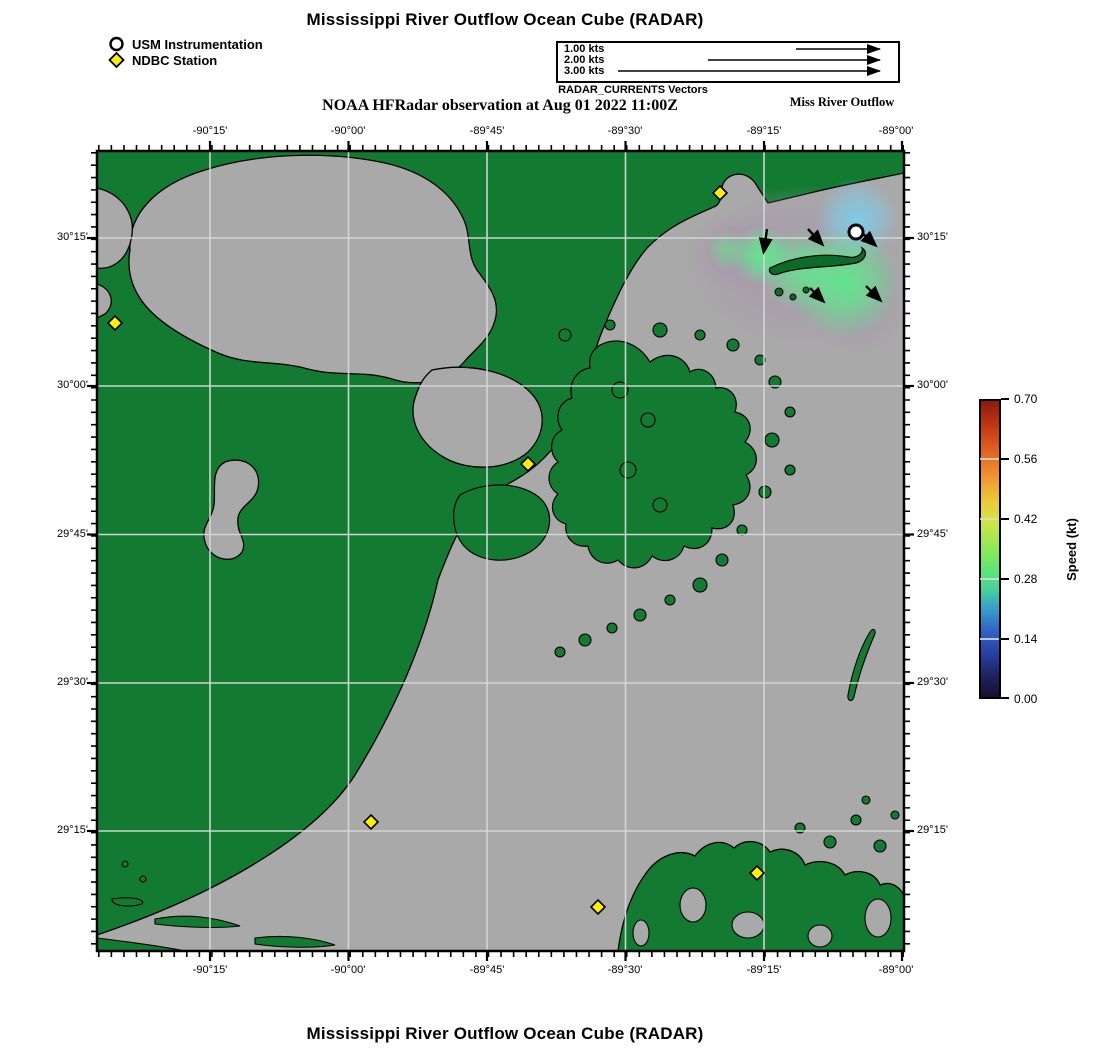  What do you see at coordinates (487, 970) in the screenshot?
I see `x-tick-bottom-2: -89°45'` at bounding box center [487, 970].